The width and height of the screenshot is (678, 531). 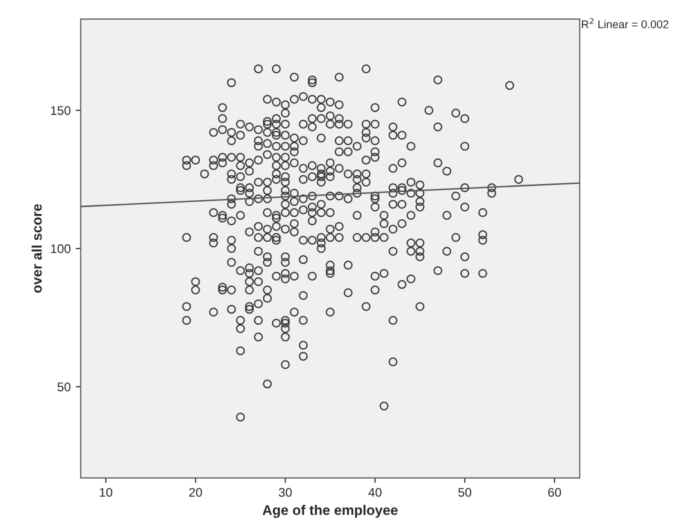 What do you see at coordinates (625, 23) in the screenshot?
I see `text: R$^{2}$ Linear = 0.002` at bounding box center [625, 23].